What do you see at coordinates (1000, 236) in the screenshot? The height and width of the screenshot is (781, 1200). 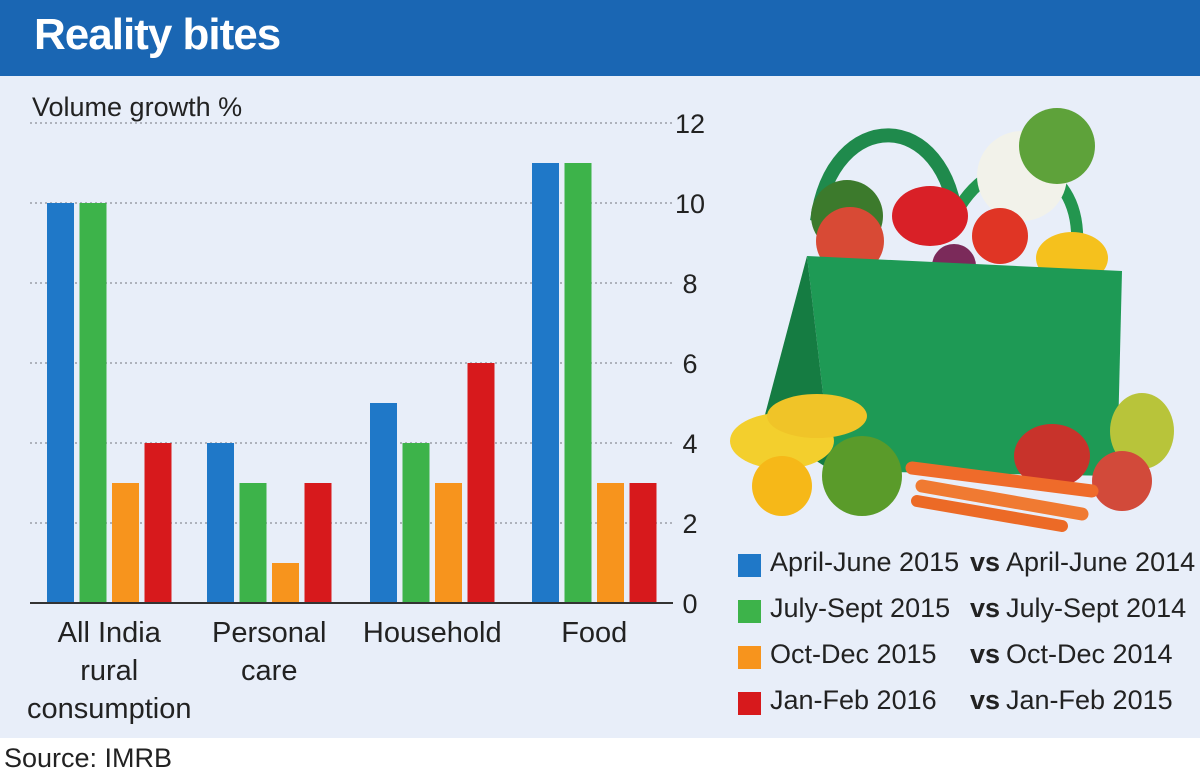 I see `tomato-shape` at bounding box center [1000, 236].